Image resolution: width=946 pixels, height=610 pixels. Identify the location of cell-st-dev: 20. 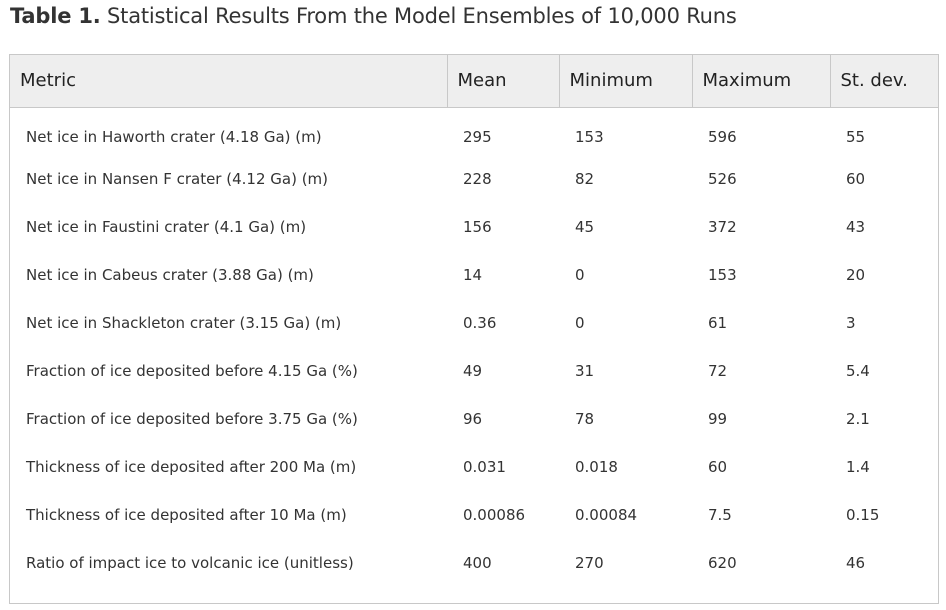
(856, 275).